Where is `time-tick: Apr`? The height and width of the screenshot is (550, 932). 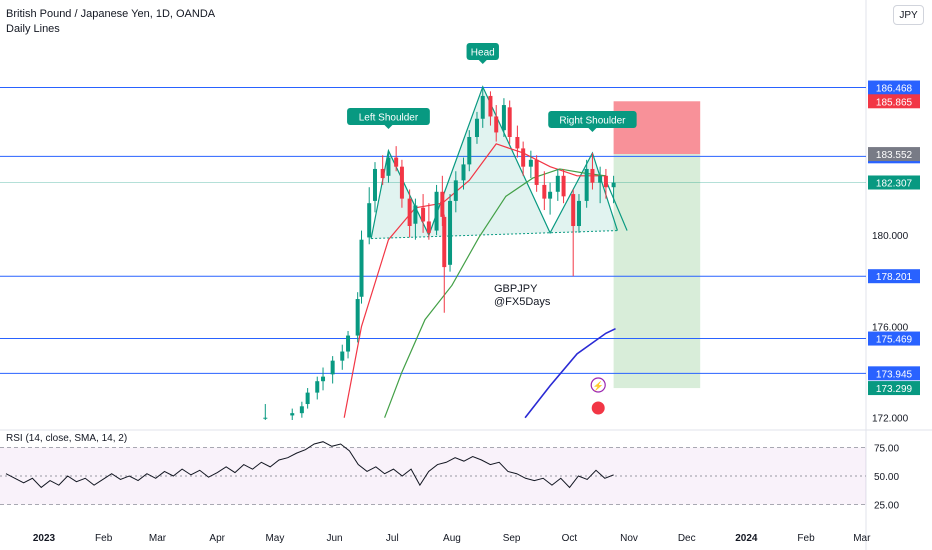
time-tick: Apr is located at coordinates (217, 538).